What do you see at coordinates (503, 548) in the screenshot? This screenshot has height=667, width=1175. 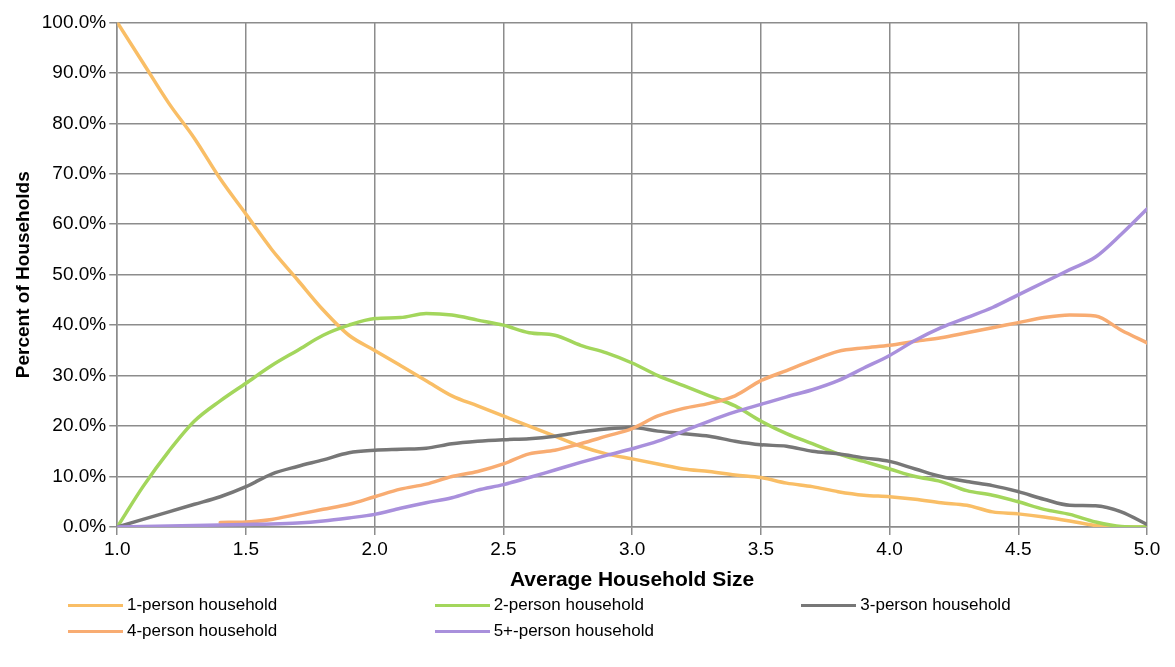 I see `x-tick-label: 2.5` at bounding box center [503, 548].